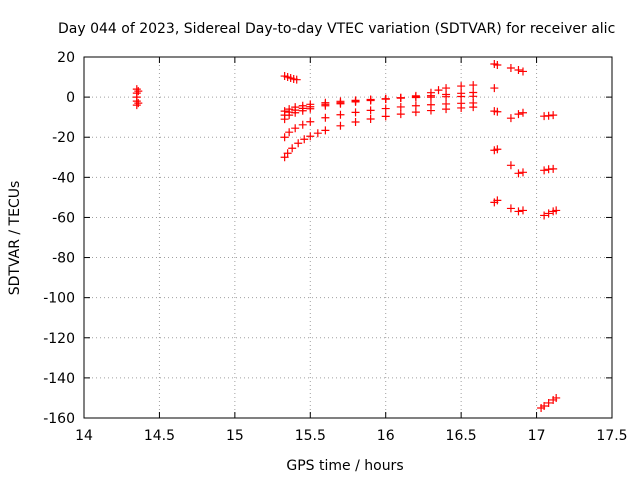 The height and width of the screenshot is (480, 640). What do you see at coordinates (59, 379) in the screenshot?
I see `y-tick-label: -140` at bounding box center [59, 379].